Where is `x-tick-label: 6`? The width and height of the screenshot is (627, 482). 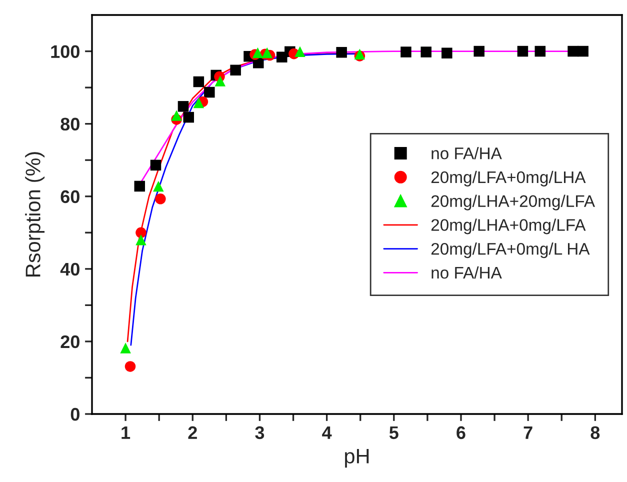 x-tick-label: 6 is located at coordinates (461, 433).